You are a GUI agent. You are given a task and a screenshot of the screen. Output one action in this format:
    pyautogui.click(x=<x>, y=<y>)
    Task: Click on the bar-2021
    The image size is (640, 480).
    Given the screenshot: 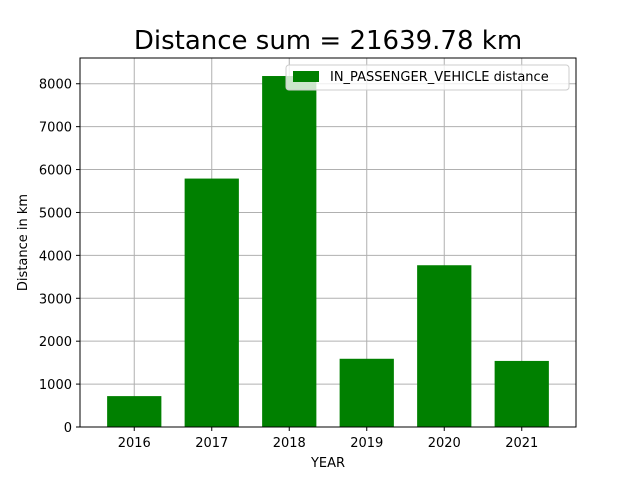 What is the action you would take?
    pyautogui.click(x=521, y=393)
    